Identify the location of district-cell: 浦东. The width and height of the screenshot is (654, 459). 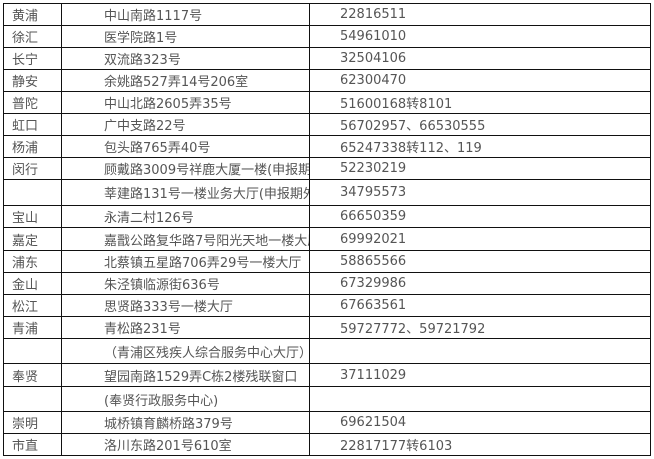
(32, 261).